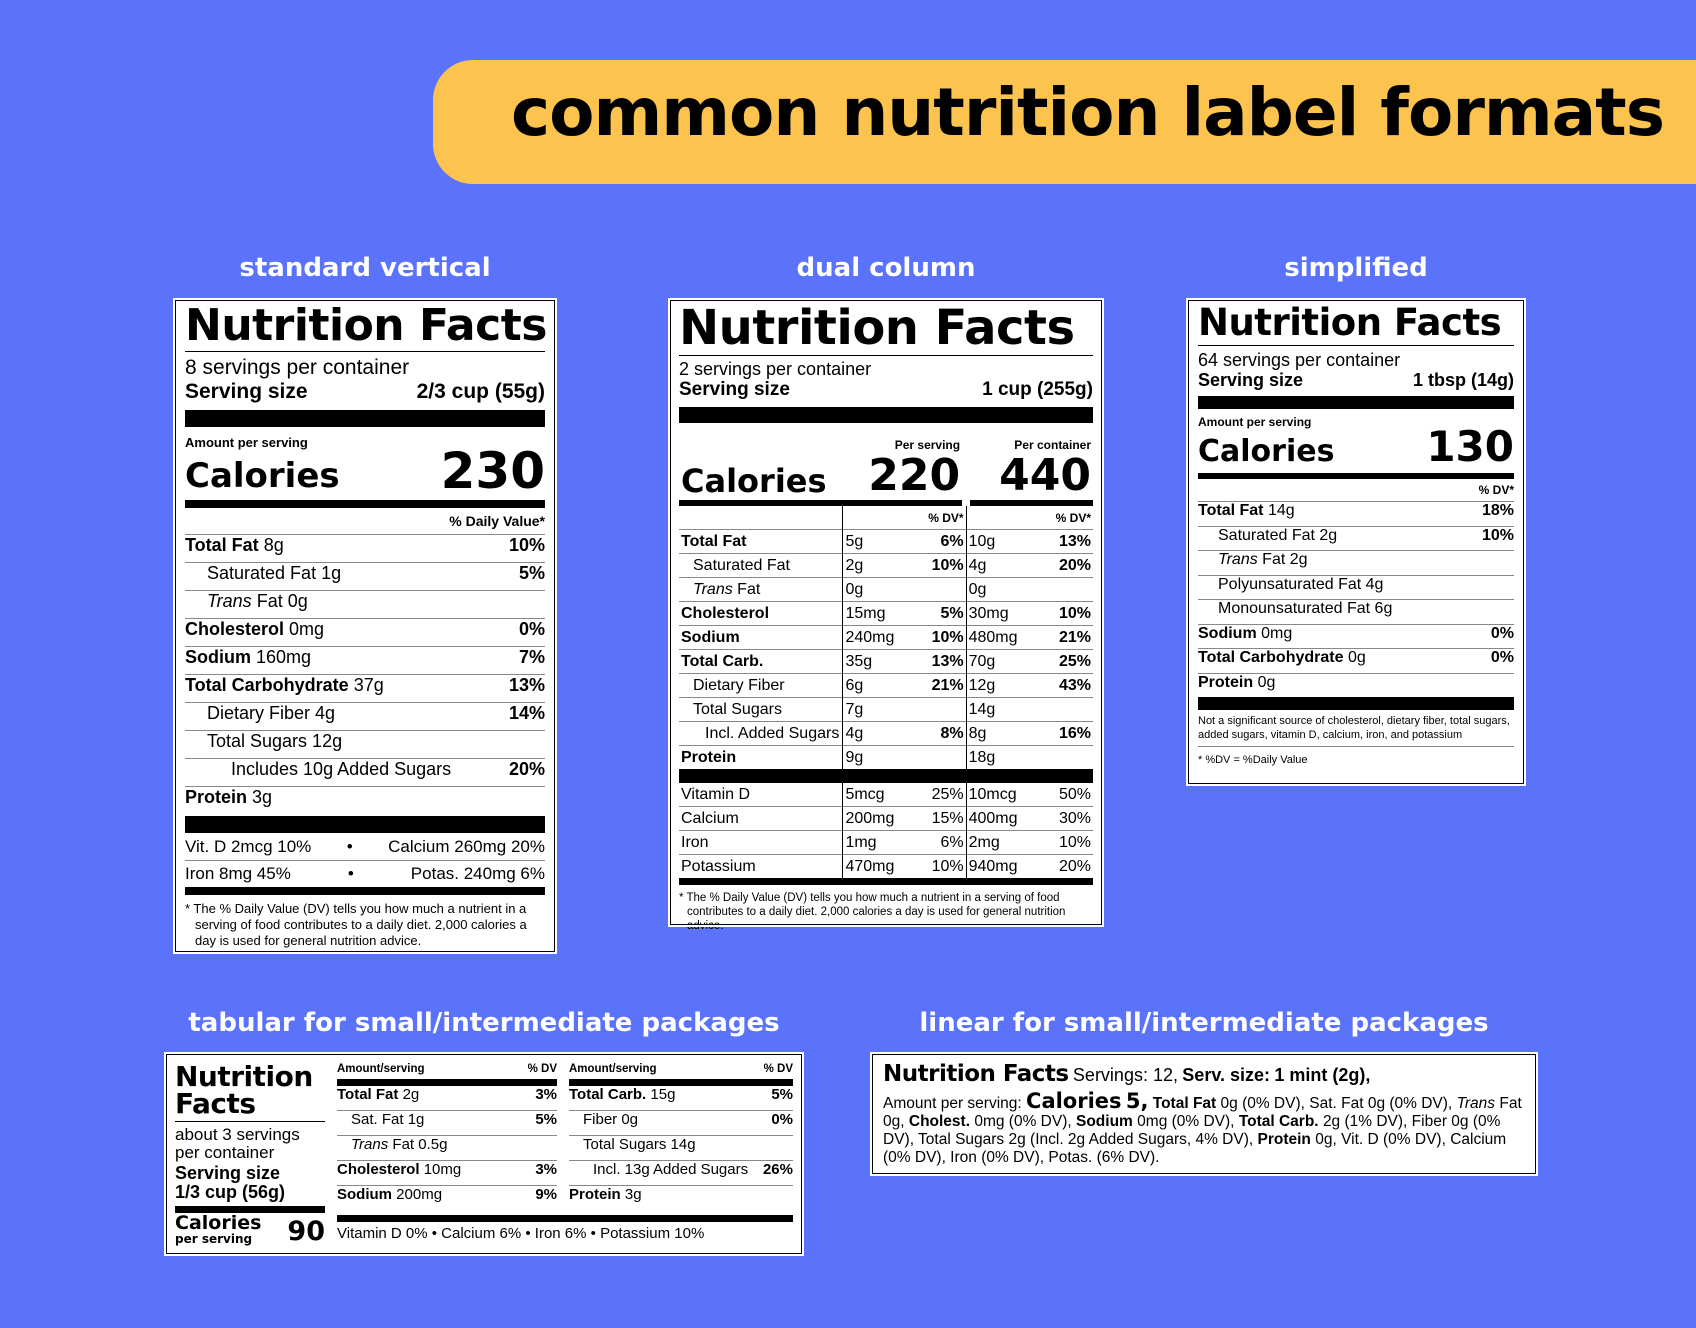 Image resolution: width=1696 pixels, height=1328 pixels. I want to click on tabular-row-total-sugars: Total Sugars 14g, so click(681, 1147).